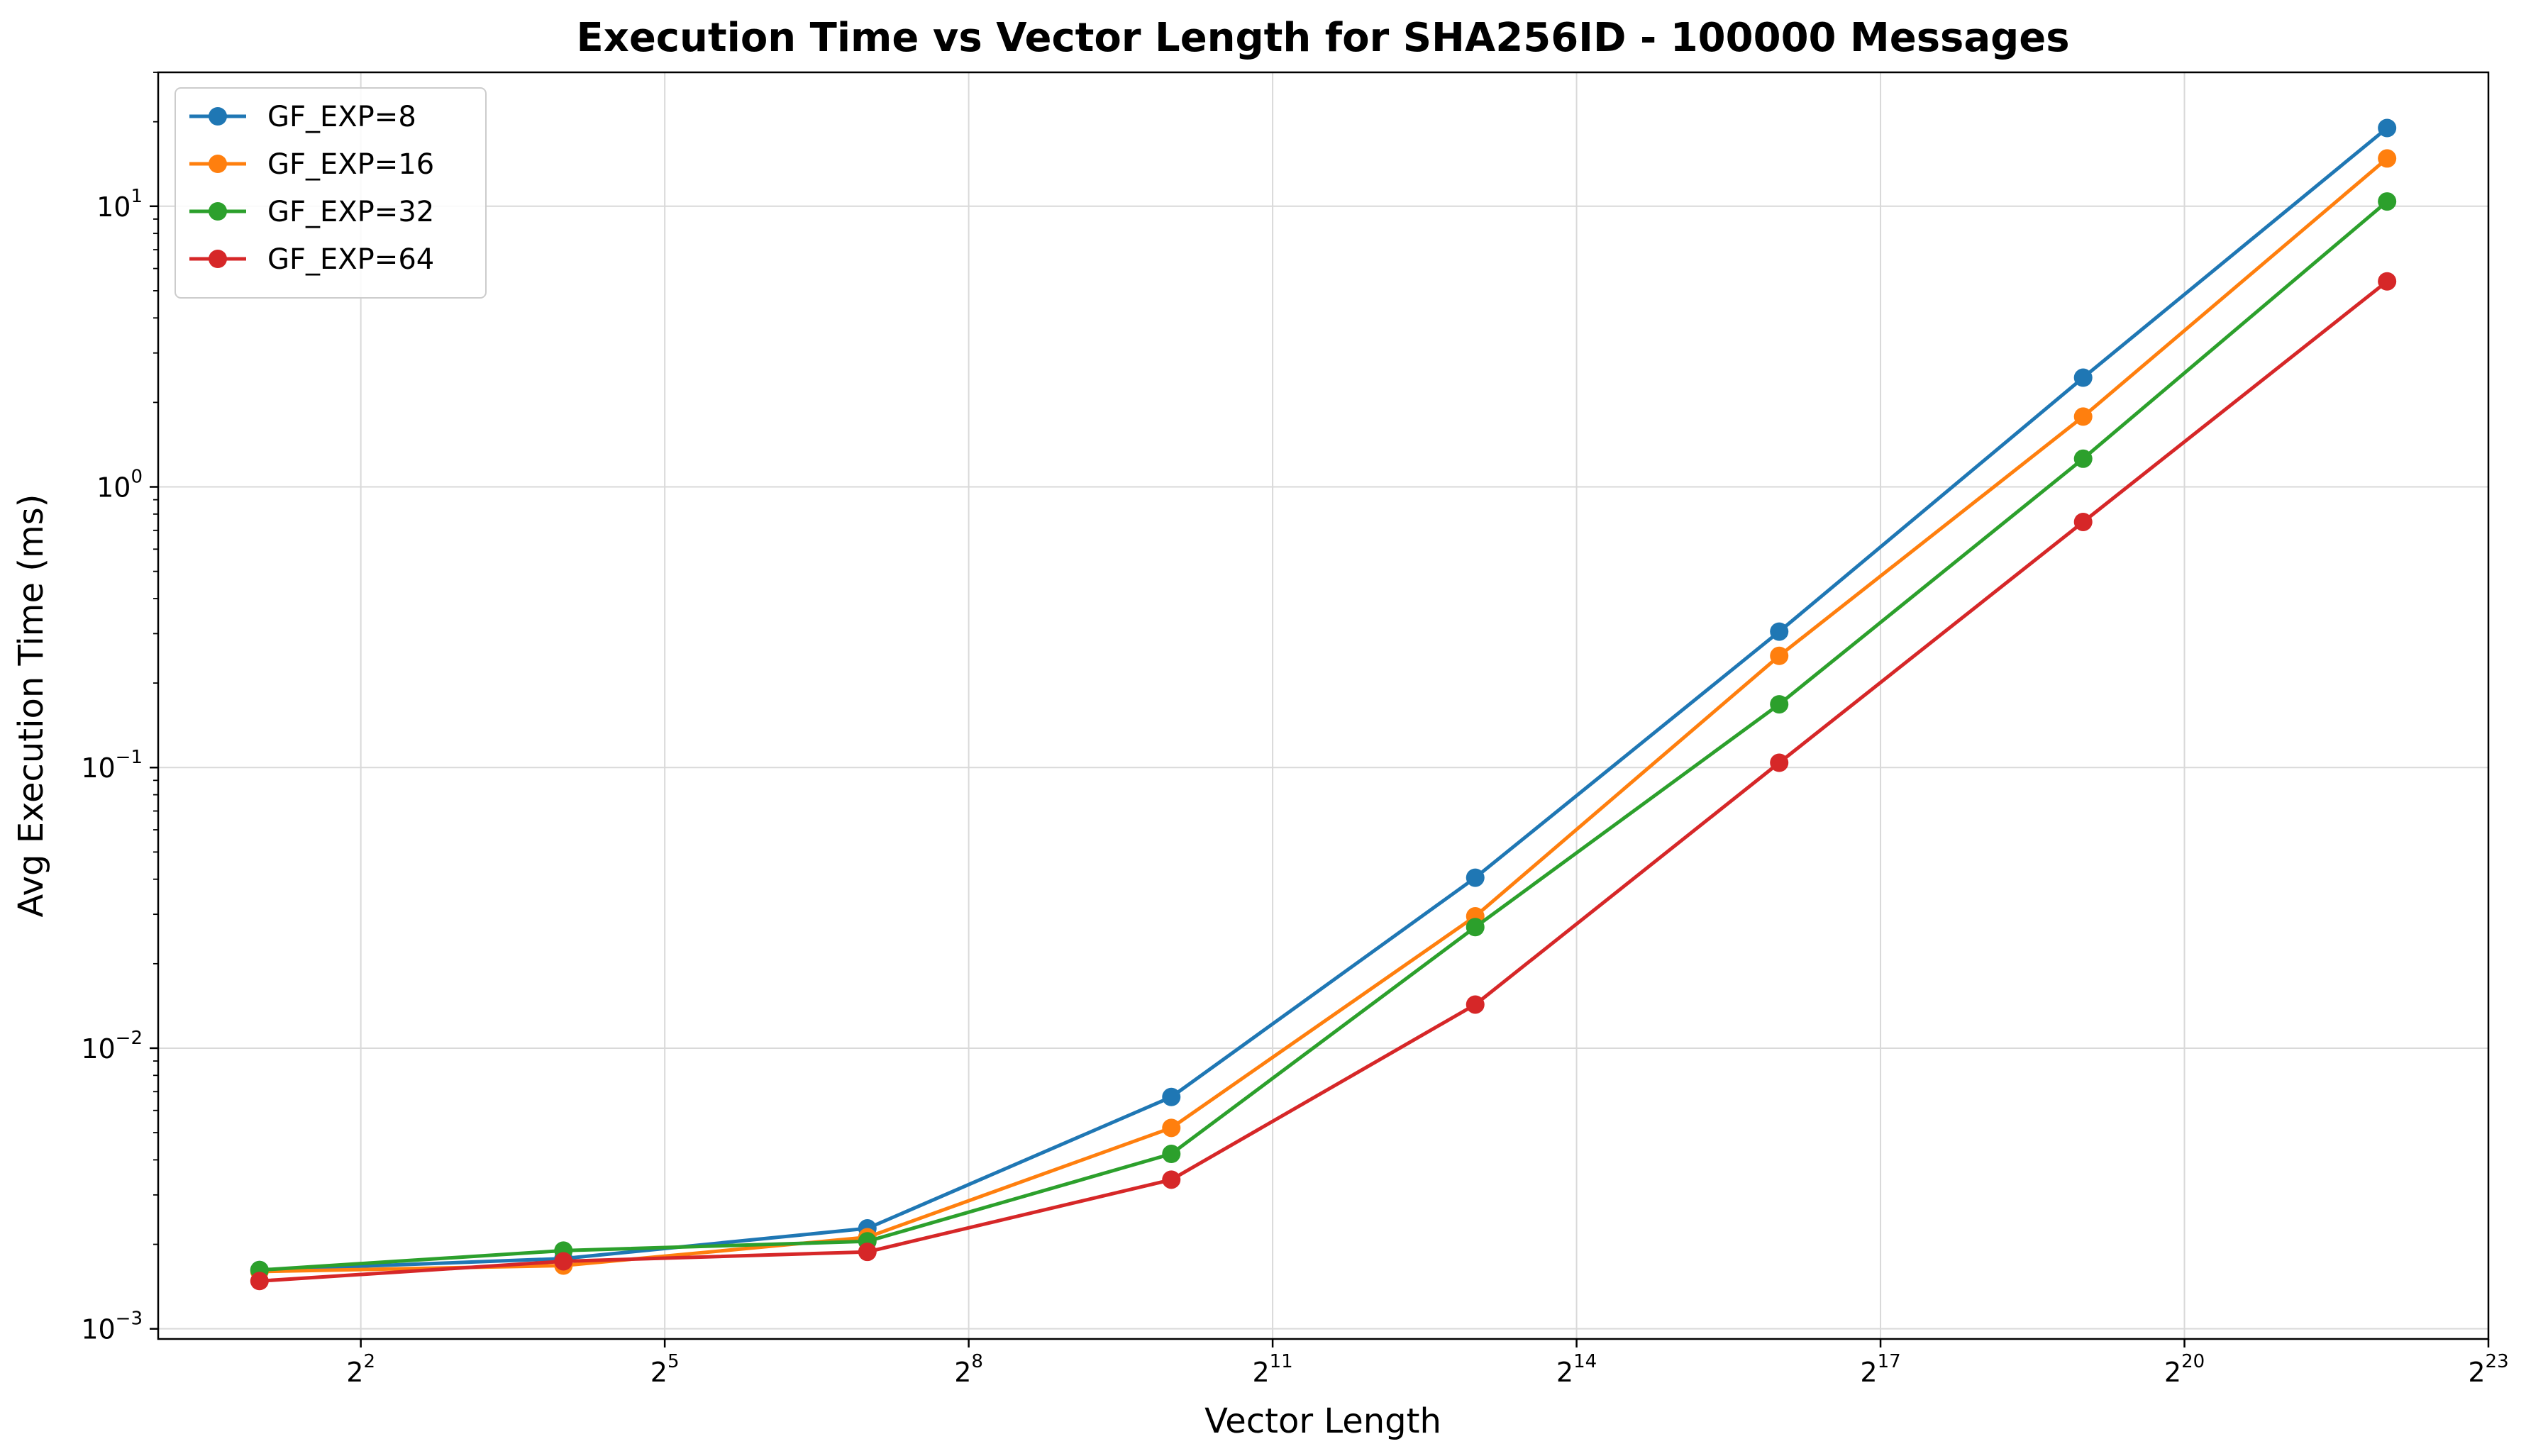  Describe the element at coordinates (350, 212) in the screenshot. I see `legend-label: GF_EXP=32` at that location.